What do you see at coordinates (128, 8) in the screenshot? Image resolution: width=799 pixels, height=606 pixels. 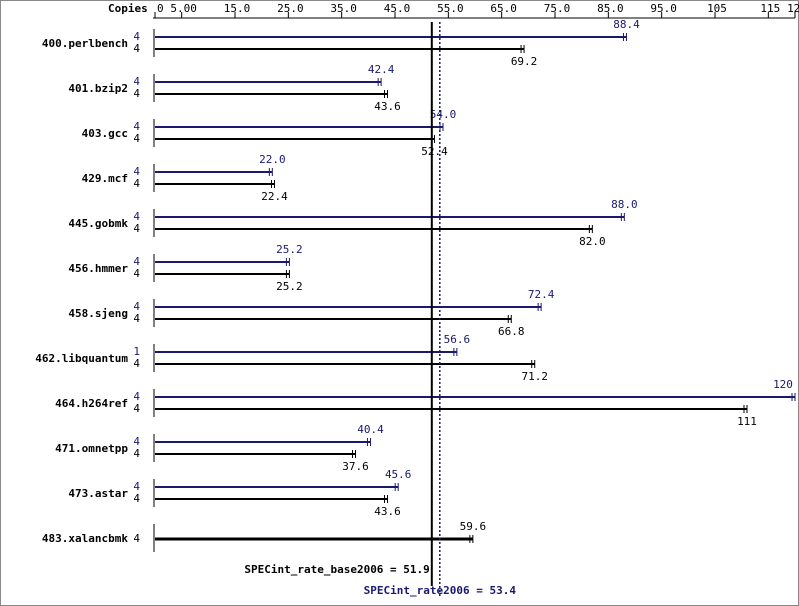 I see `copies-header: Copies` at bounding box center [128, 8].